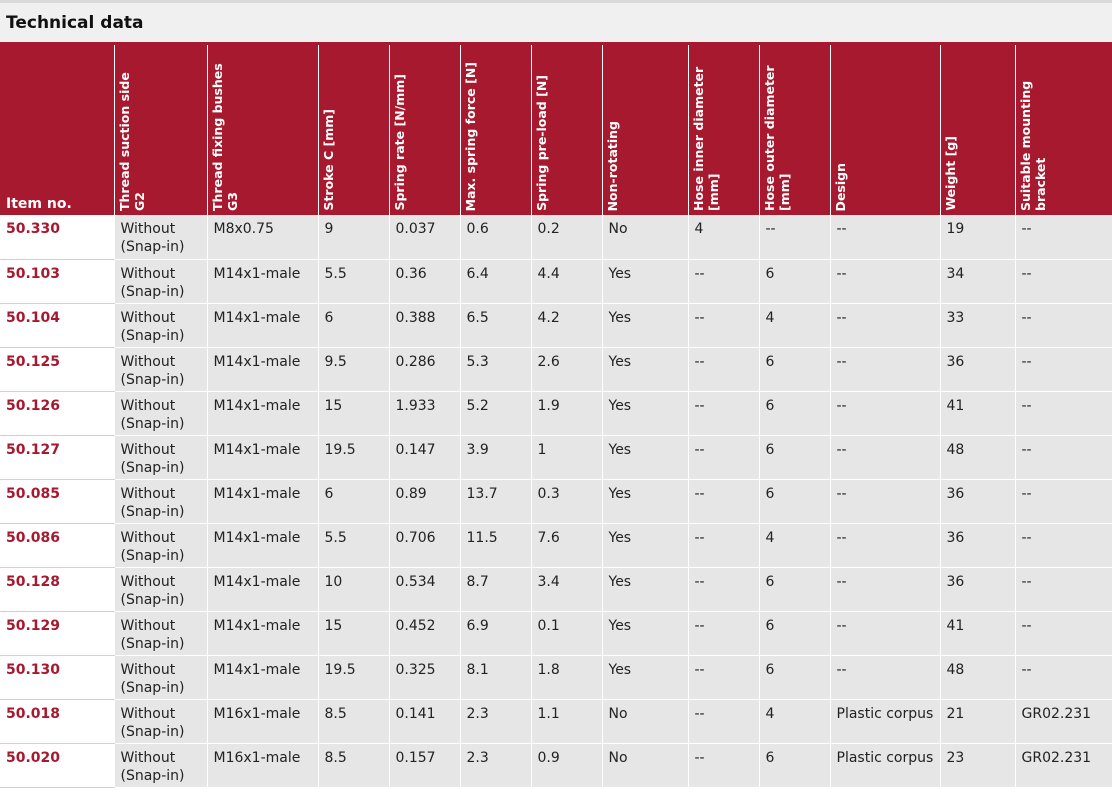 This screenshot has height=800, width=1112. I want to click on cell-weight: 41, so click(978, 633).